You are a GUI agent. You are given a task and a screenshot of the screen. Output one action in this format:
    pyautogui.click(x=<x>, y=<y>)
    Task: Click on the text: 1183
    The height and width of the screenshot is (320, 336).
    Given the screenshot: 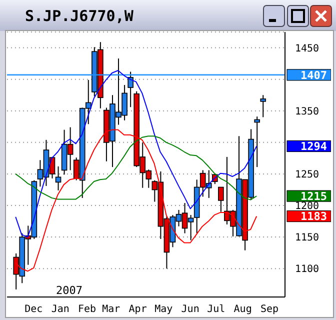 What is the action you would take?
    pyautogui.click(x=313, y=217)
    